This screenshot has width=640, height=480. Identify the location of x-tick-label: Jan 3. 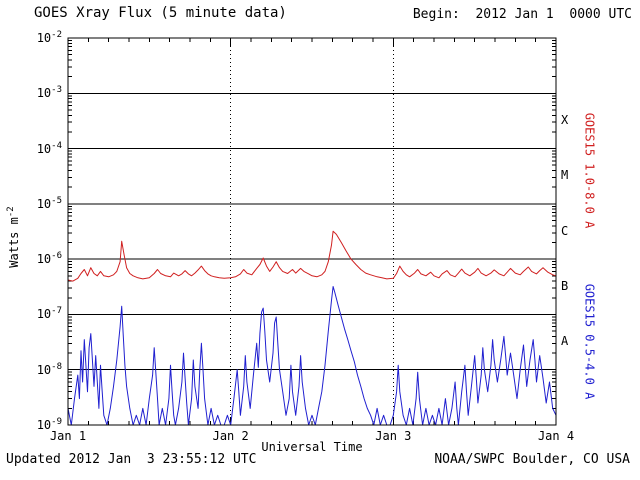
(393, 436).